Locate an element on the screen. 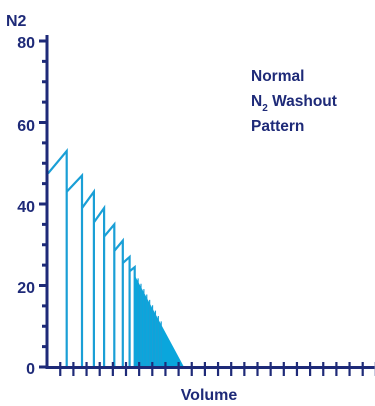 This screenshot has height=406, width=375. annotation-subscript: 2 is located at coordinates (265, 108).